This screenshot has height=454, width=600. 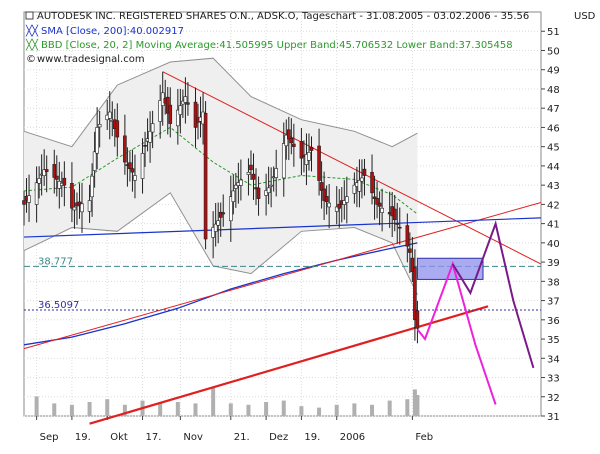 I want to click on x-tick-label: Dez, so click(x=278, y=437).